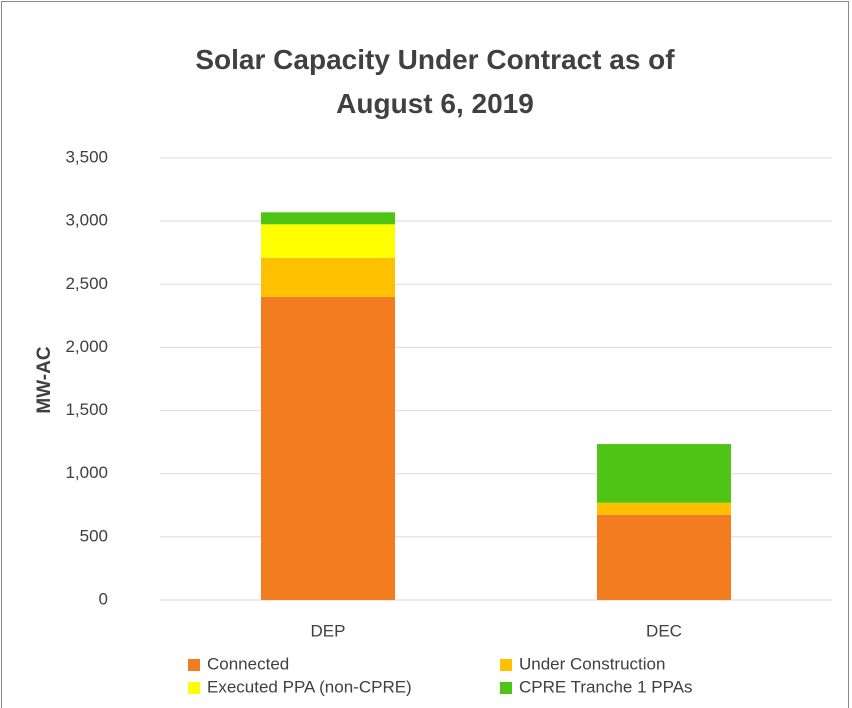 This screenshot has width=852, height=708. I want to click on y-tick-label: 2,000, so click(86, 346).